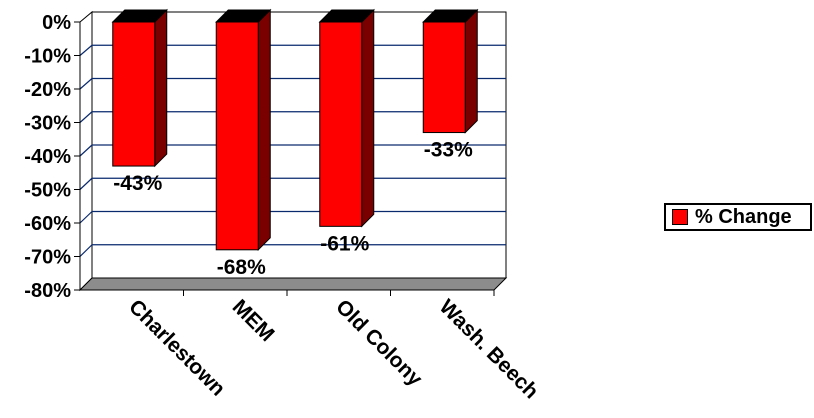  Describe the element at coordinates (344, 243) in the screenshot. I see `data-label: -61%` at that location.